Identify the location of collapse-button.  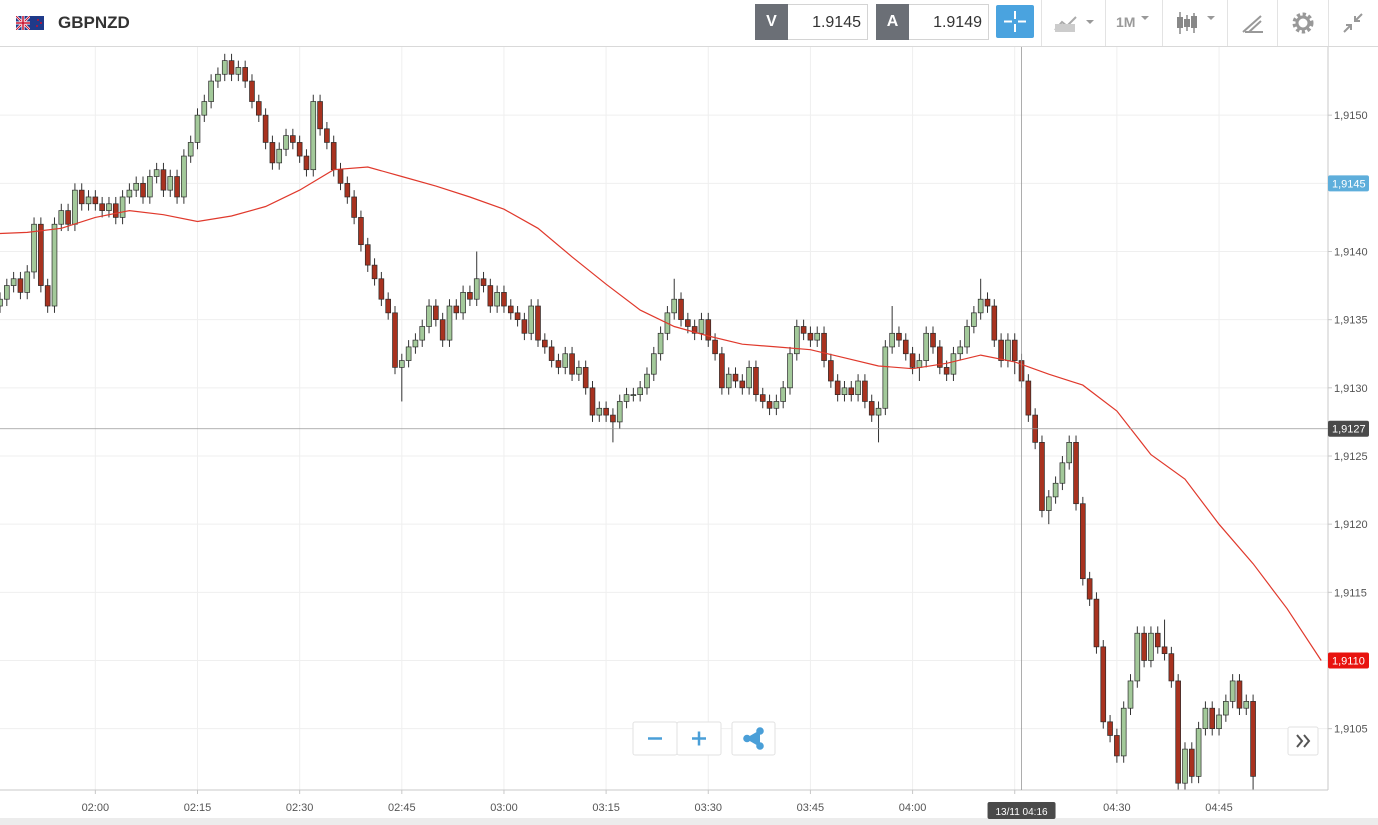
(1353, 23).